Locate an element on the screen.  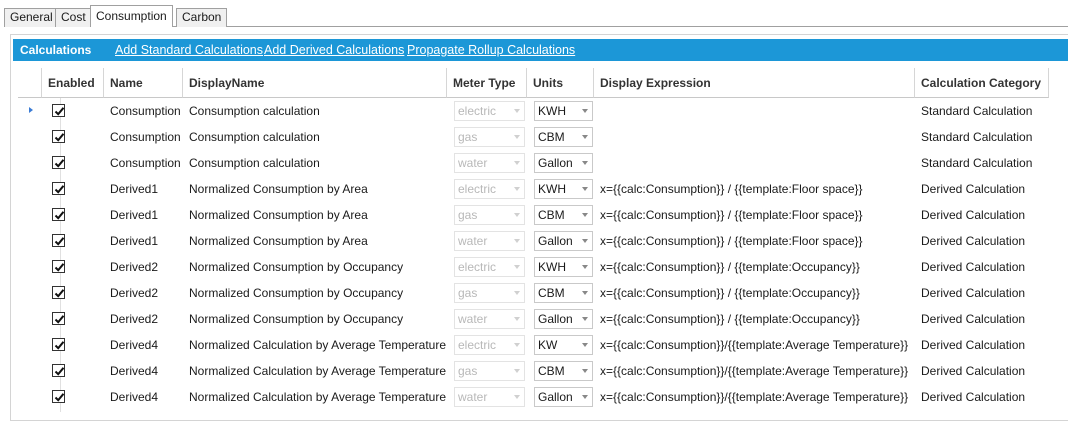
tab-cost: Cost is located at coordinates (73, 17).